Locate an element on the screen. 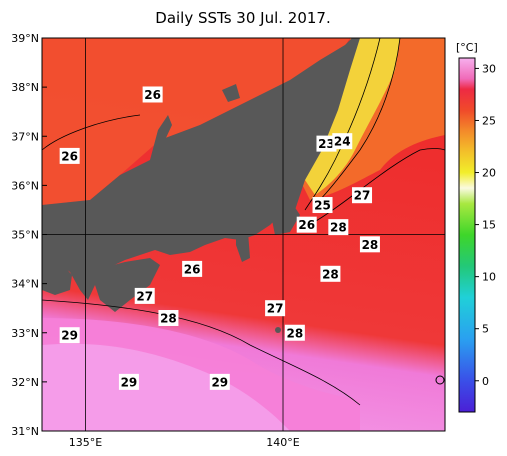 The image size is (507, 456). colorbar-ticks: 30 25 20 15 10 5 0 is located at coordinates (485, 225).